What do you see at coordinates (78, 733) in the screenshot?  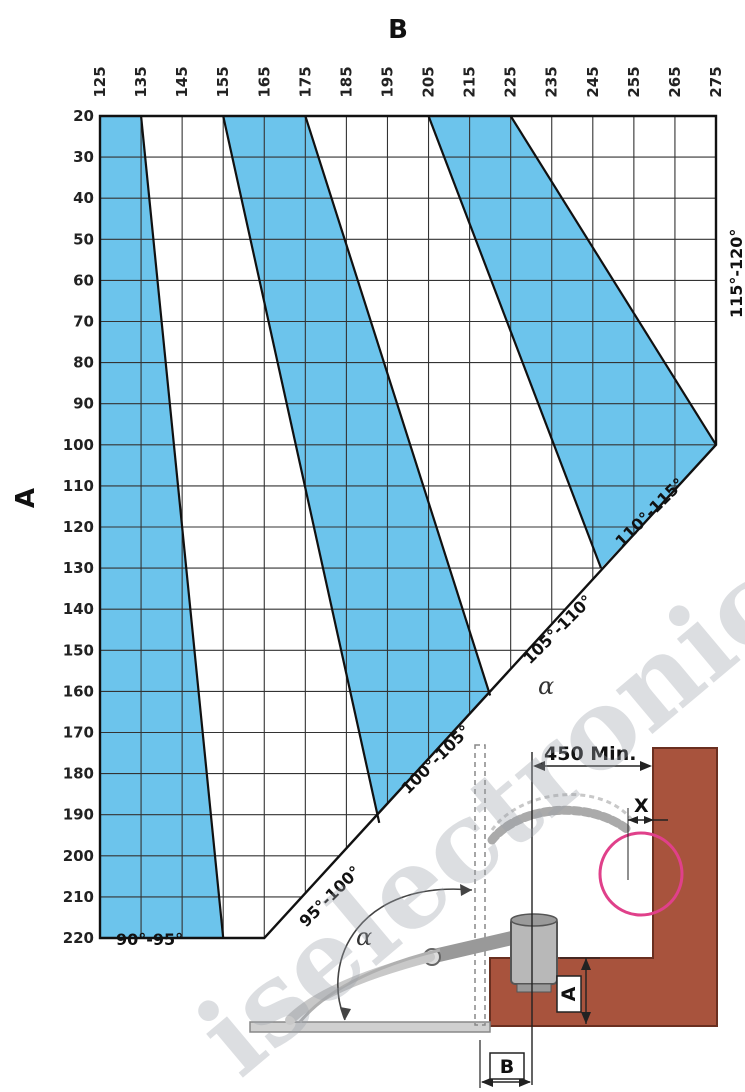 I see `y-tick-label: 170` at bounding box center [78, 733].